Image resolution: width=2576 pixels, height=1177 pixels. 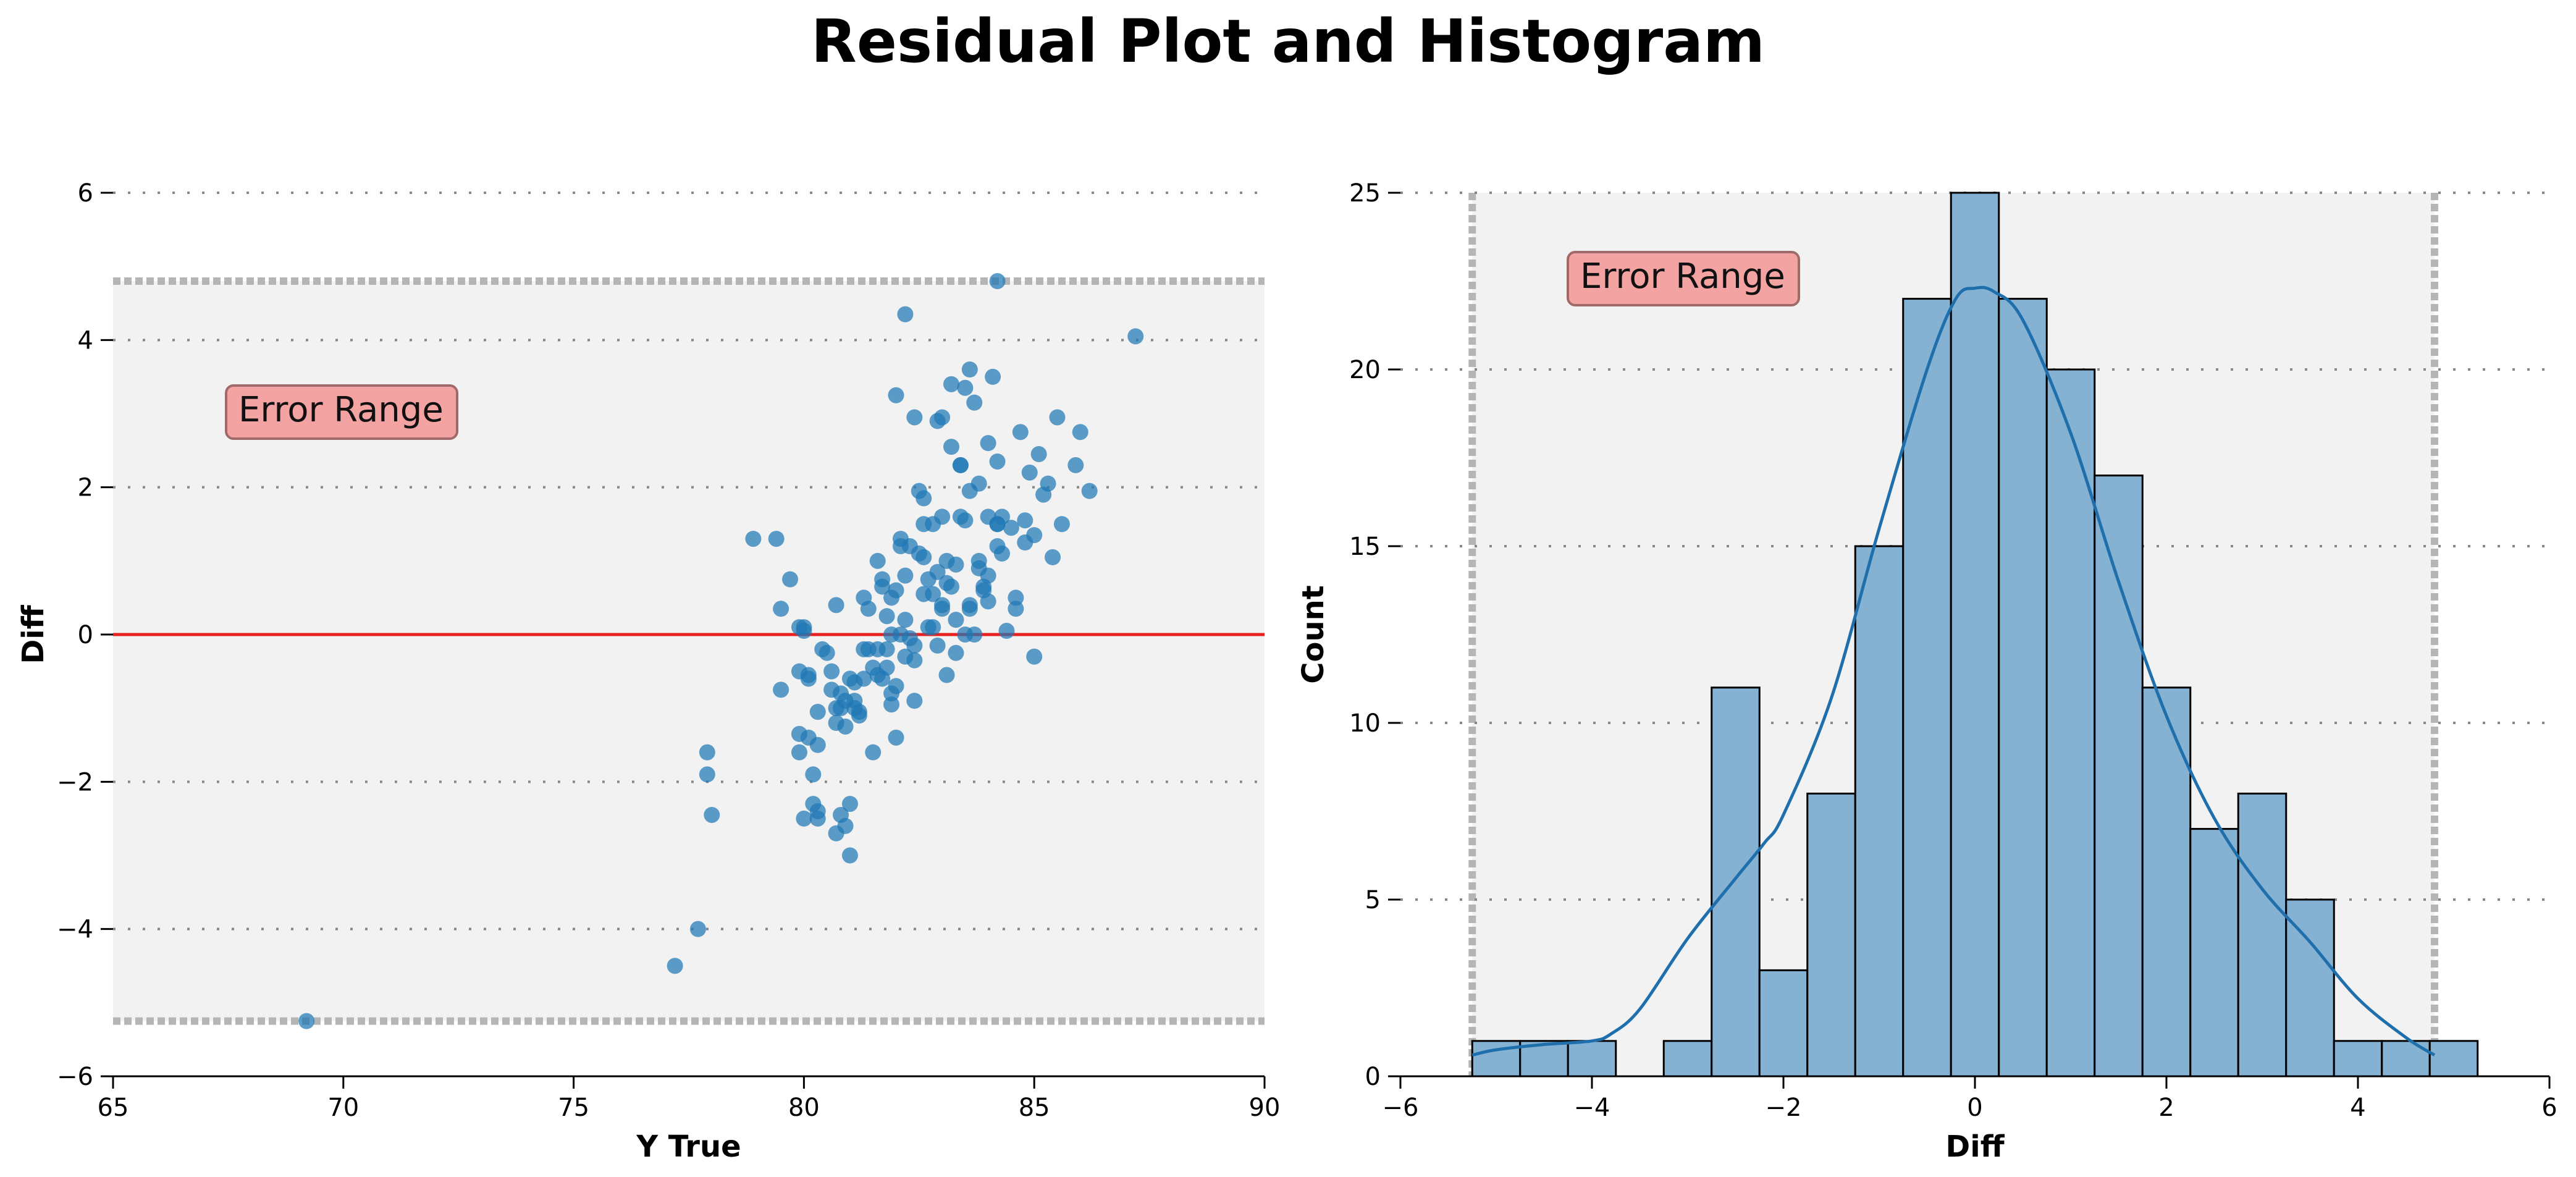 I want to click on y-tick-label: 25, so click(x=1365, y=193).